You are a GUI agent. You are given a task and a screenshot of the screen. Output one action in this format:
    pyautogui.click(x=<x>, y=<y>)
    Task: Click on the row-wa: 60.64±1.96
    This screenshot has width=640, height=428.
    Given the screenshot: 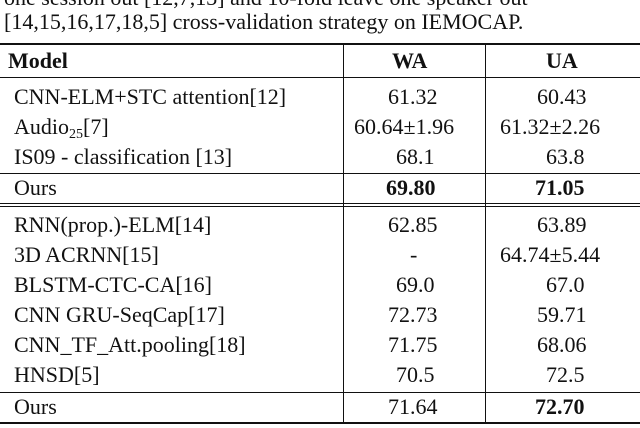 What is the action you would take?
    pyautogui.click(x=404, y=126)
    